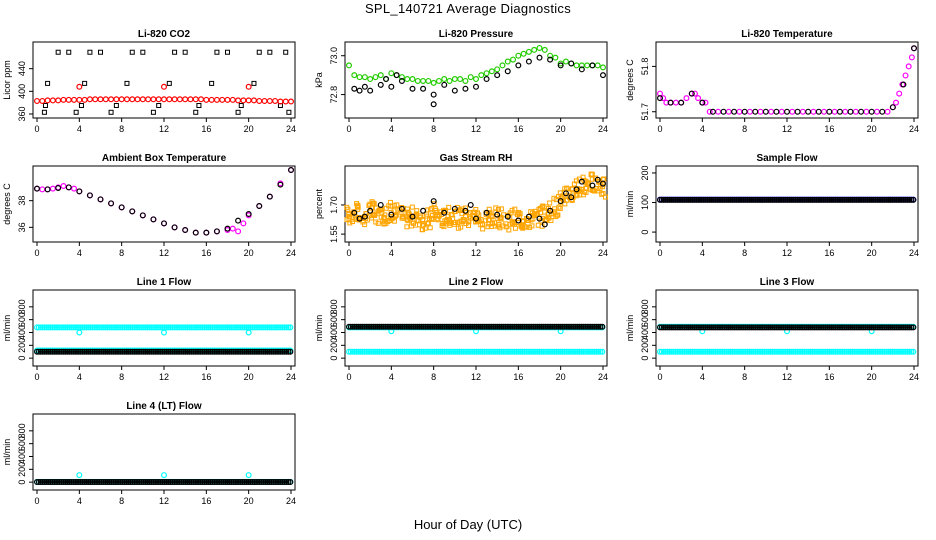  What do you see at coordinates (476, 377) in the screenshot?
I see `x-tick-label: 12` at bounding box center [476, 377].